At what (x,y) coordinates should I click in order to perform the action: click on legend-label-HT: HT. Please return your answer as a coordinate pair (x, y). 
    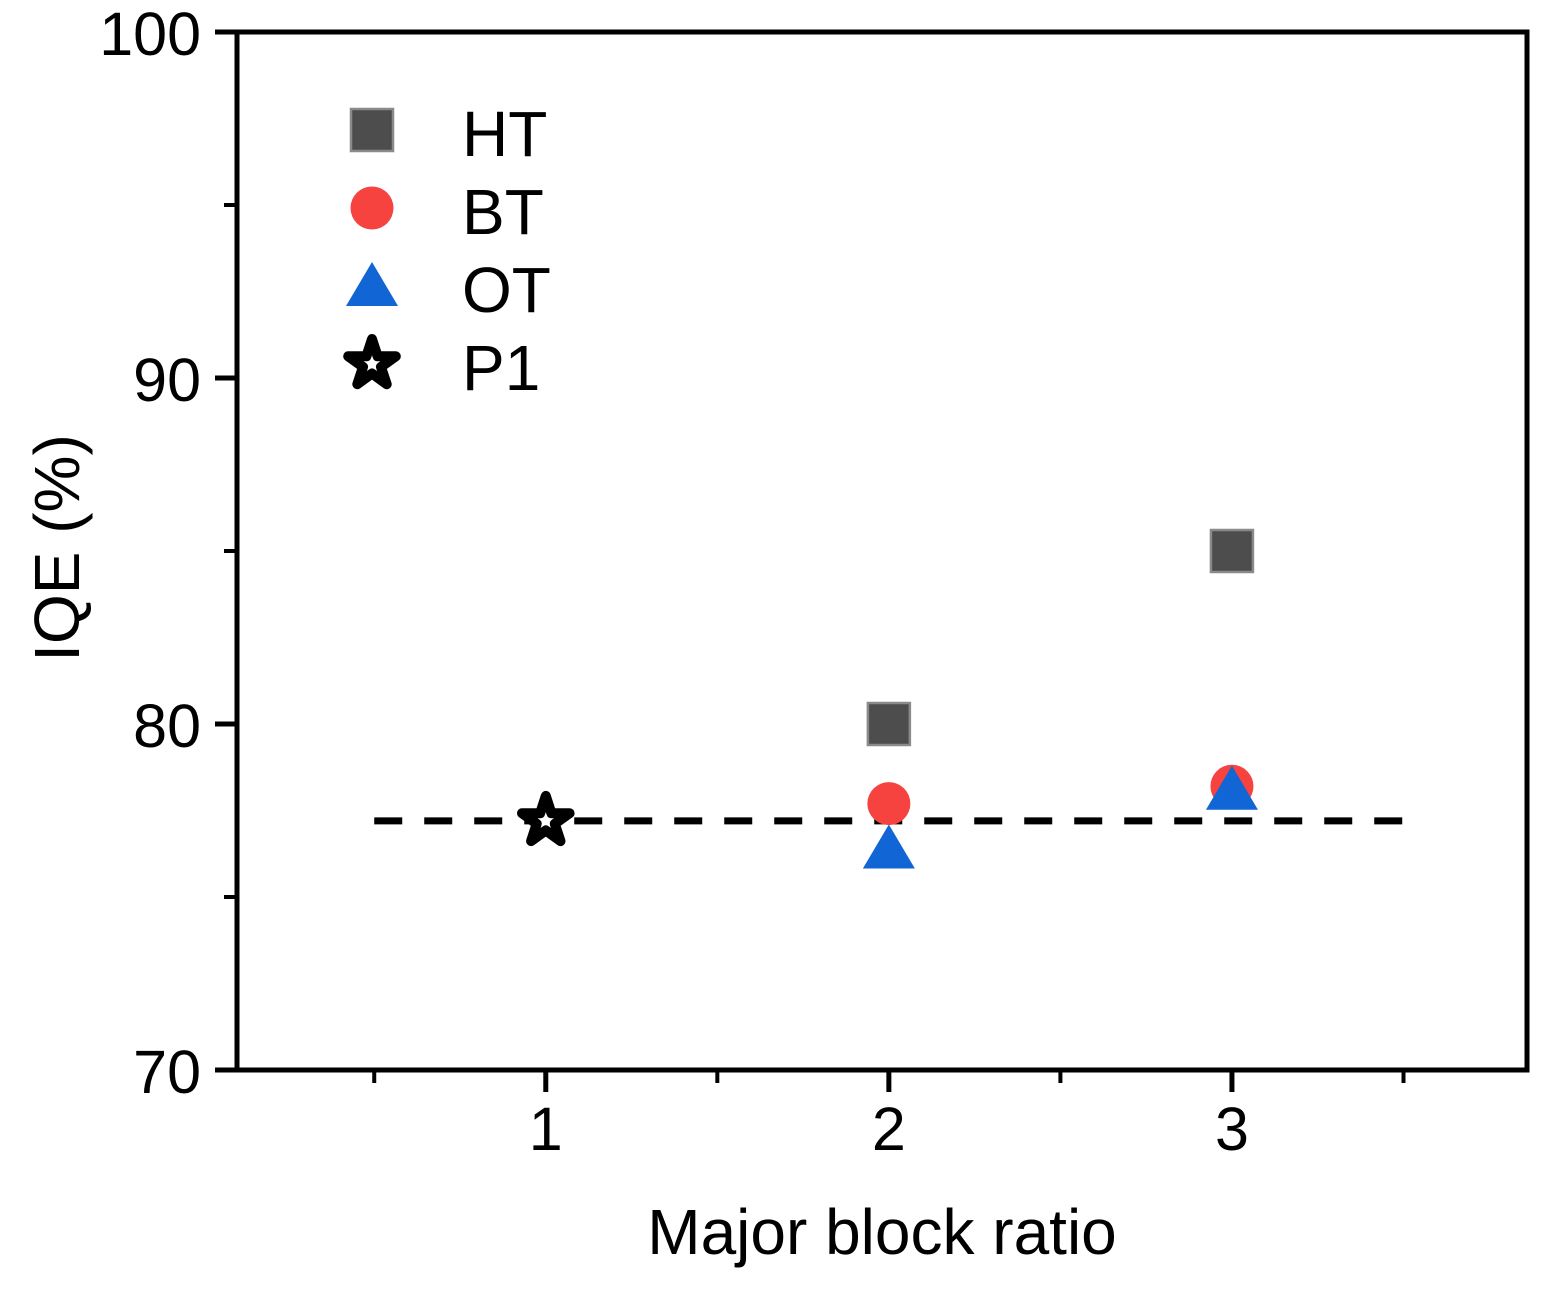
    Looking at the image, I should click on (504, 134).